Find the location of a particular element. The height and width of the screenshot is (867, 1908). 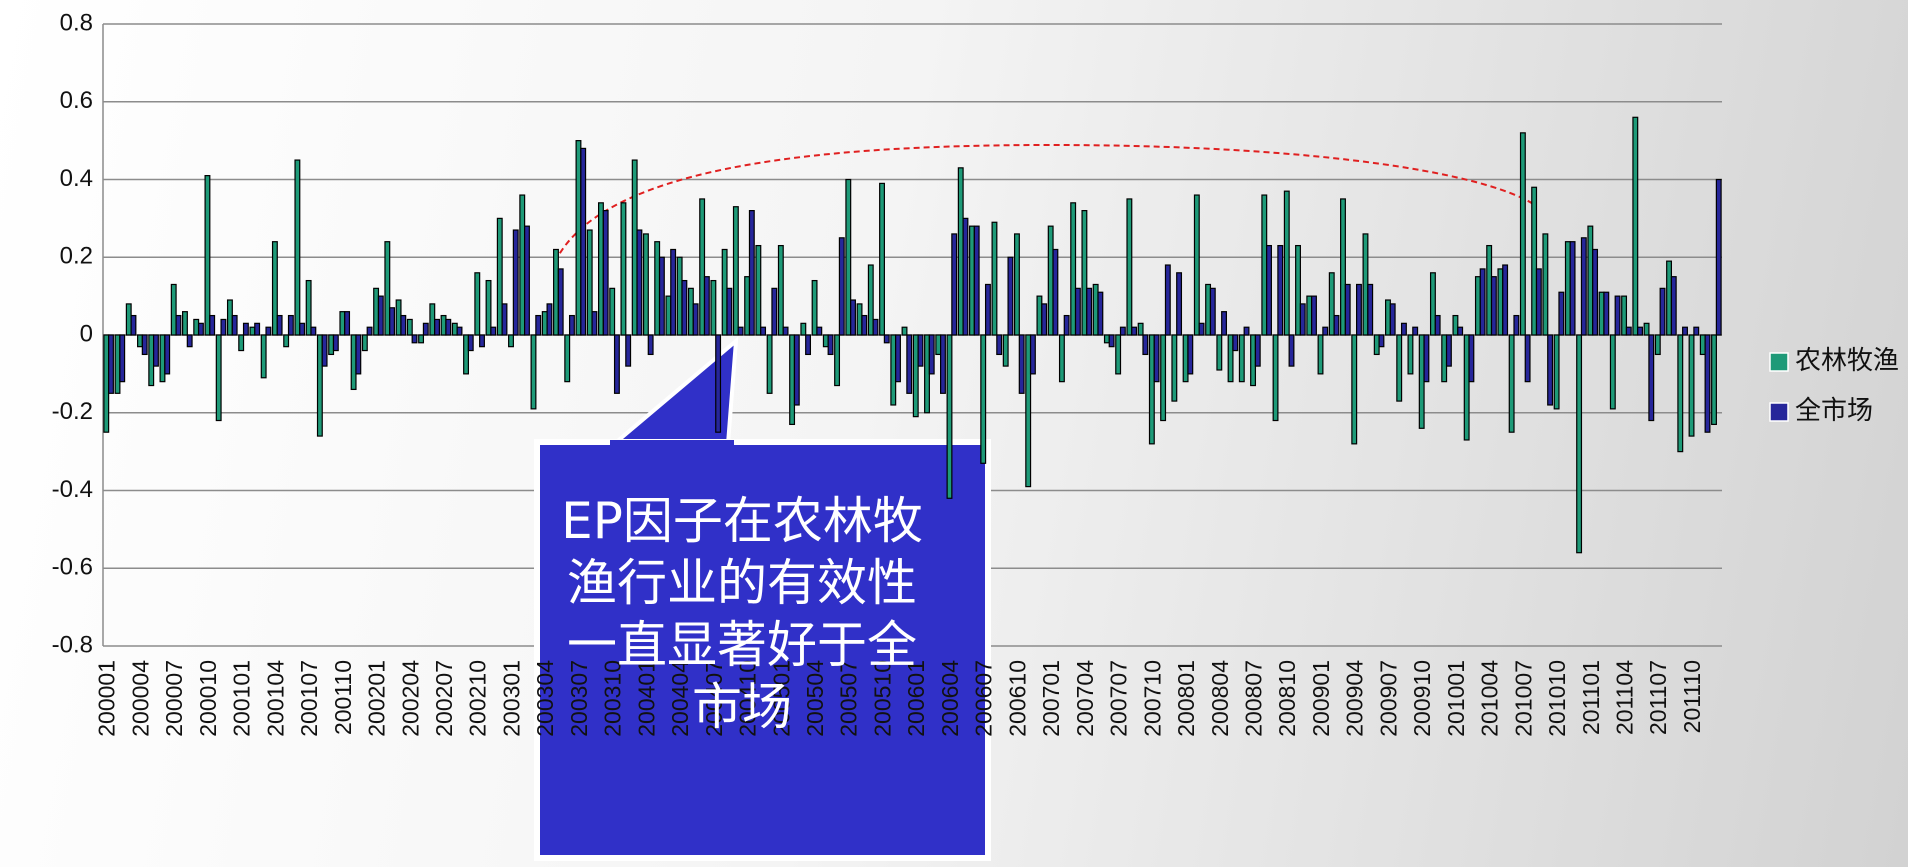

x-tick-label: 200110 is located at coordinates (343, 697).